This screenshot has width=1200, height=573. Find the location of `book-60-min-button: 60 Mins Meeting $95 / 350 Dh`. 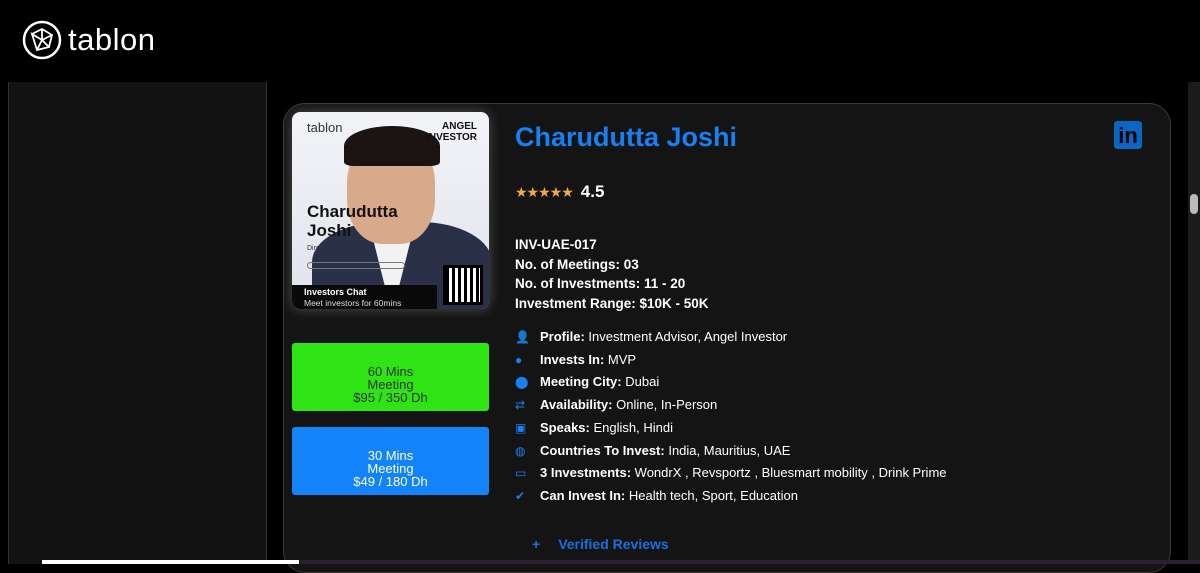

book-60-min-button: 60 Mins Meeting $95 / 350 Dh is located at coordinates (390, 377).